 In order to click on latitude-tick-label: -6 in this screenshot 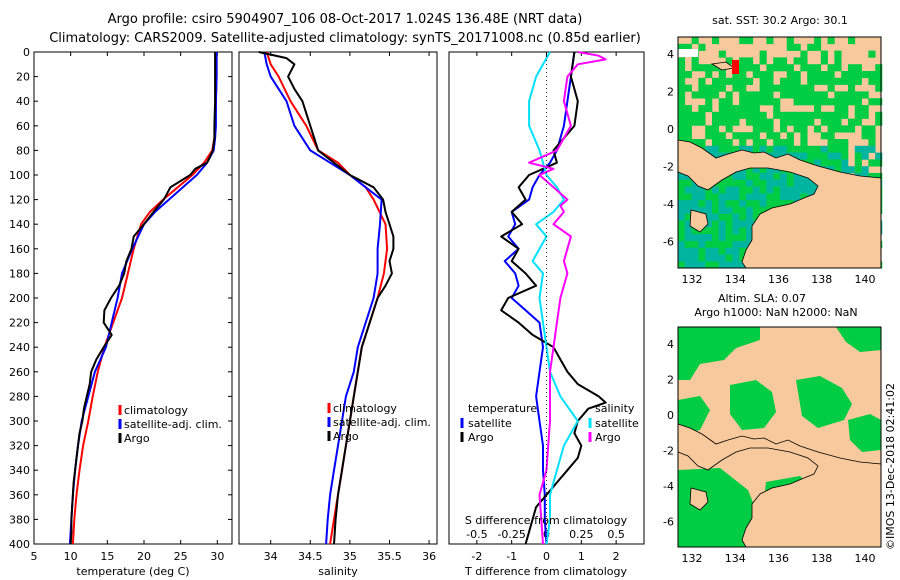, I will do `click(668, 241)`.